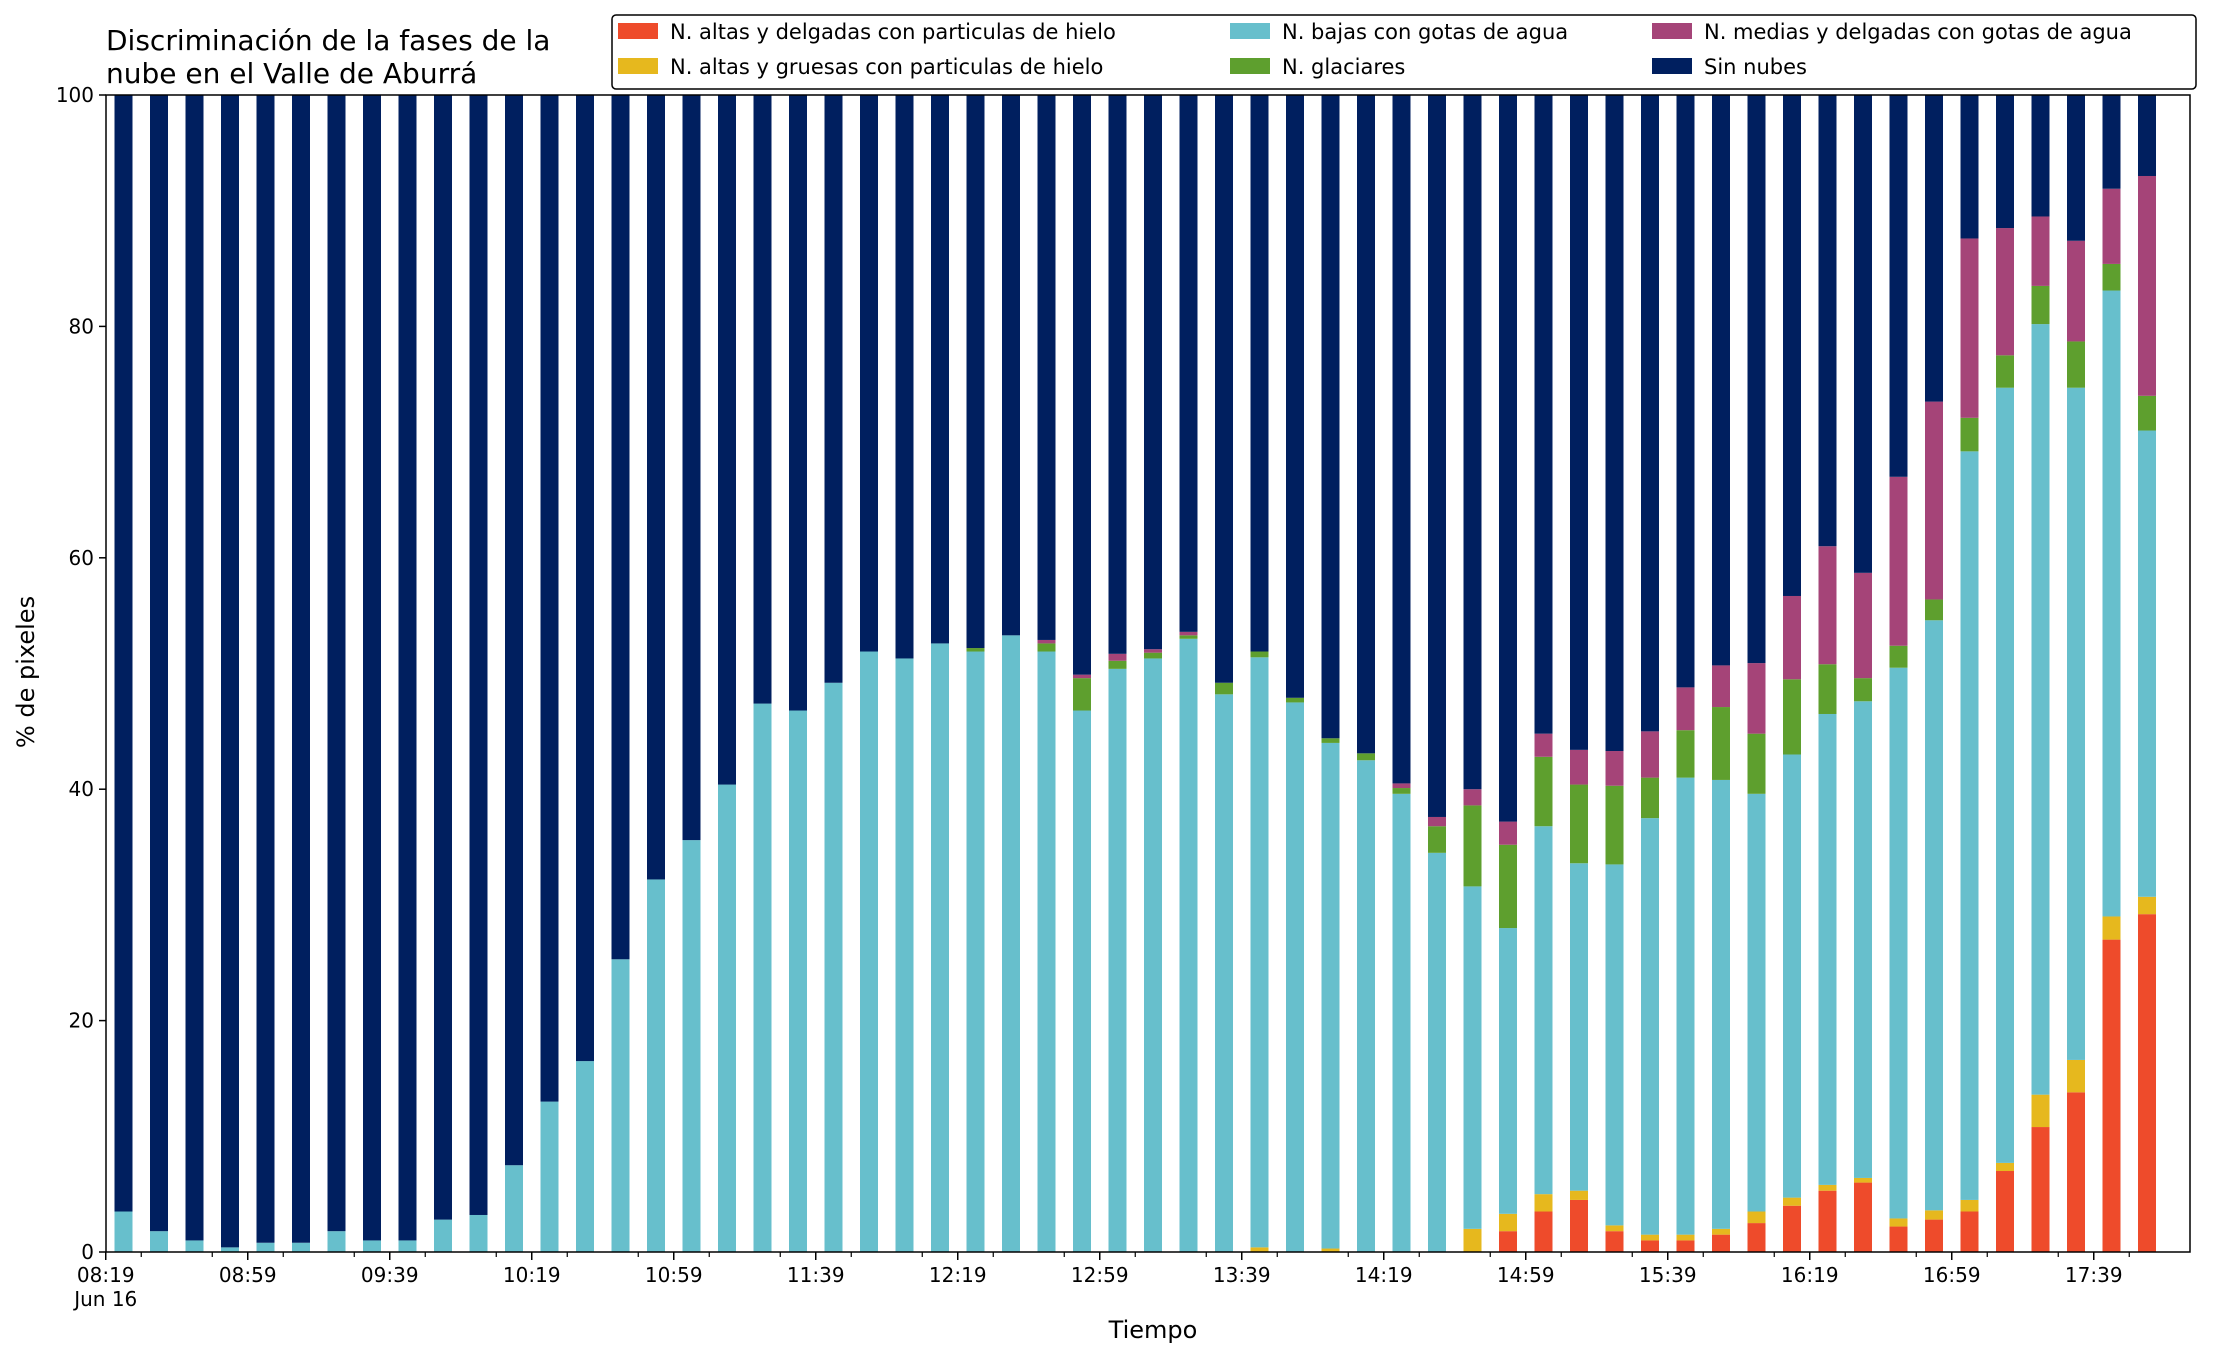  What do you see at coordinates (2111, 928) in the screenshot?
I see `bar-segment-17:39-s1` at bounding box center [2111, 928].